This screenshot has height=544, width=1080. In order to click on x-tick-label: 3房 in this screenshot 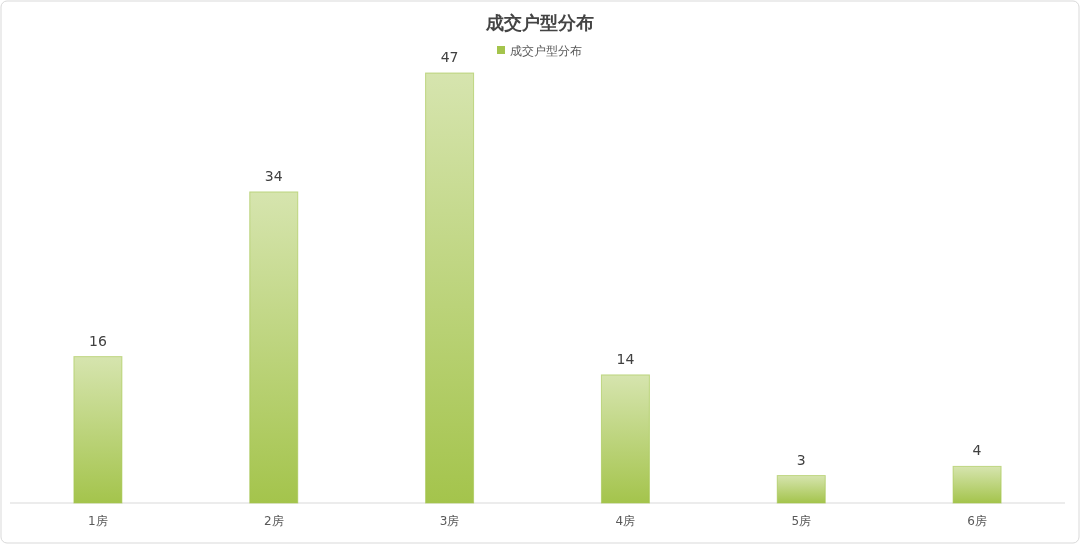, I will do `click(449, 521)`.